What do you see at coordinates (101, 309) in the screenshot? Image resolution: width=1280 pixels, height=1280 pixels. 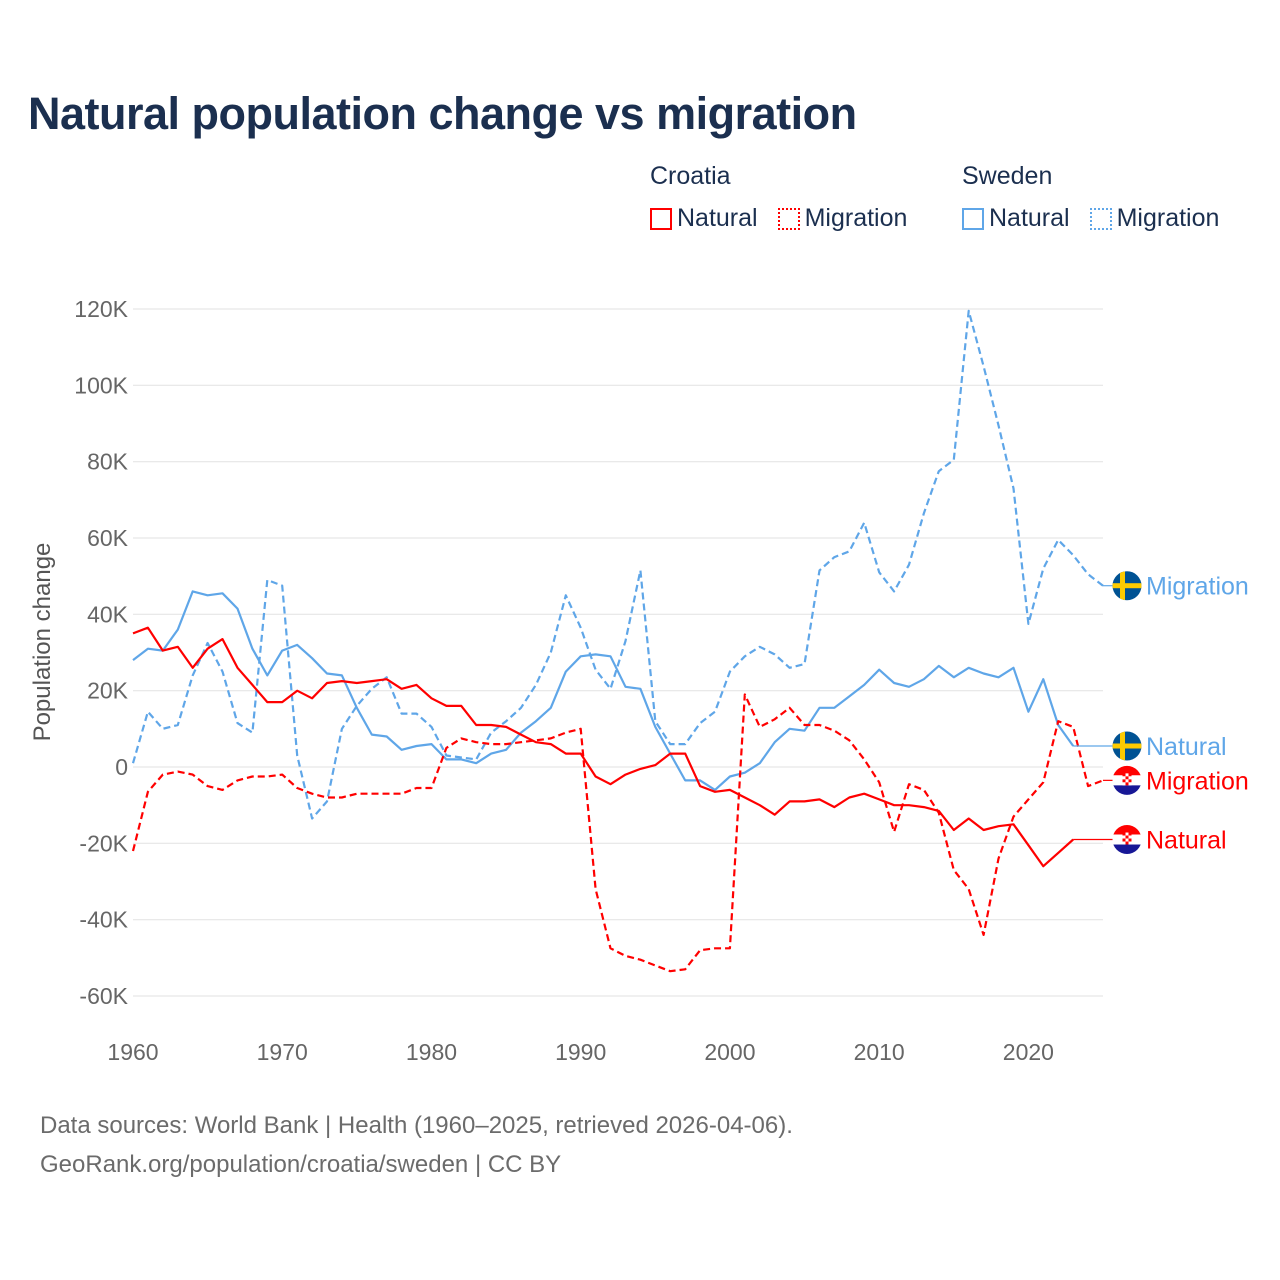 I see `y-tick-label: 120K` at bounding box center [101, 309].